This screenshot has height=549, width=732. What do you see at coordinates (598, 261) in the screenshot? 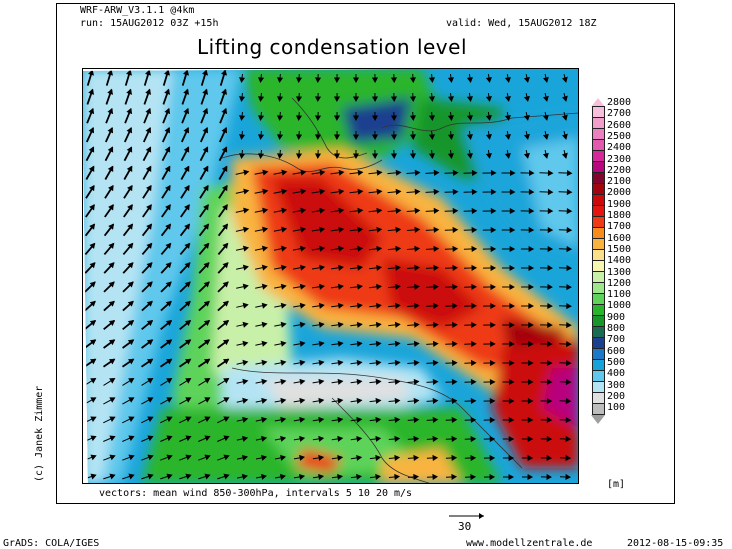
I see `colorbar` at bounding box center [598, 261].